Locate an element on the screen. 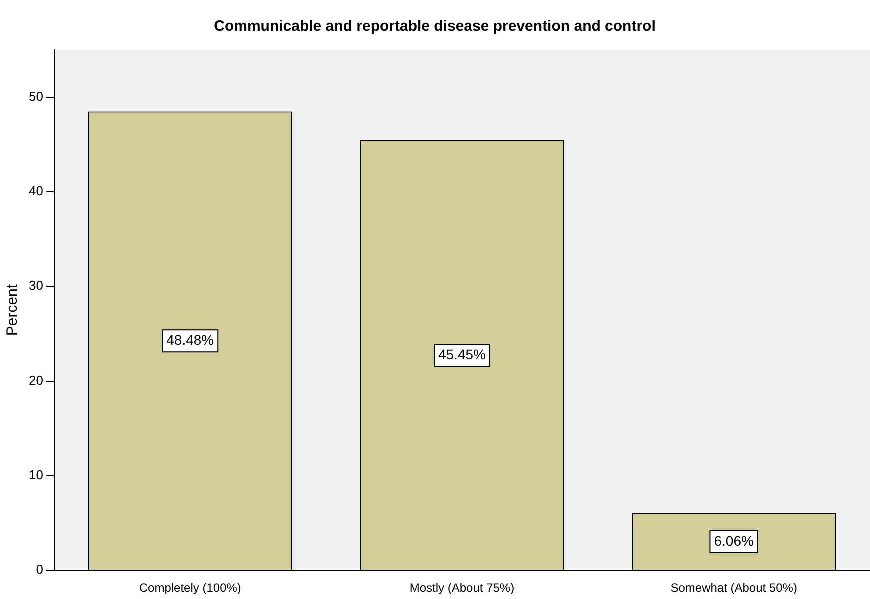  y-tick-label: 40 is located at coordinates (36, 191).